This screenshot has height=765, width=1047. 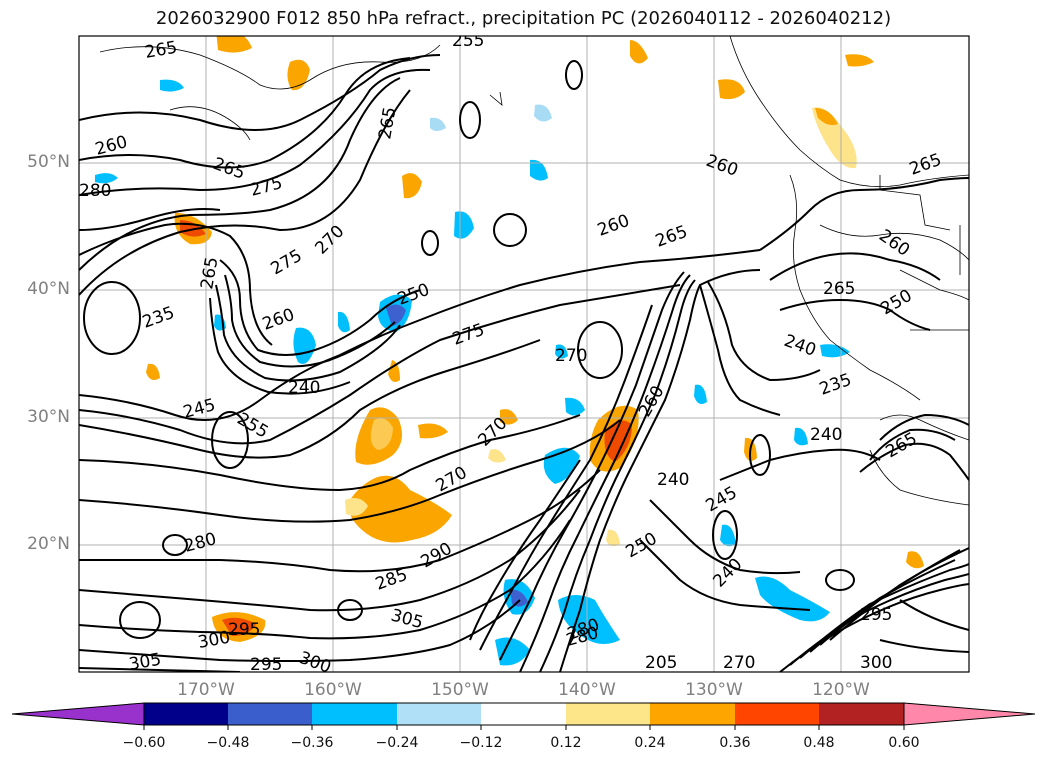 I want to click on colorbar-tick: 0.60, so click(x=904, y=743).